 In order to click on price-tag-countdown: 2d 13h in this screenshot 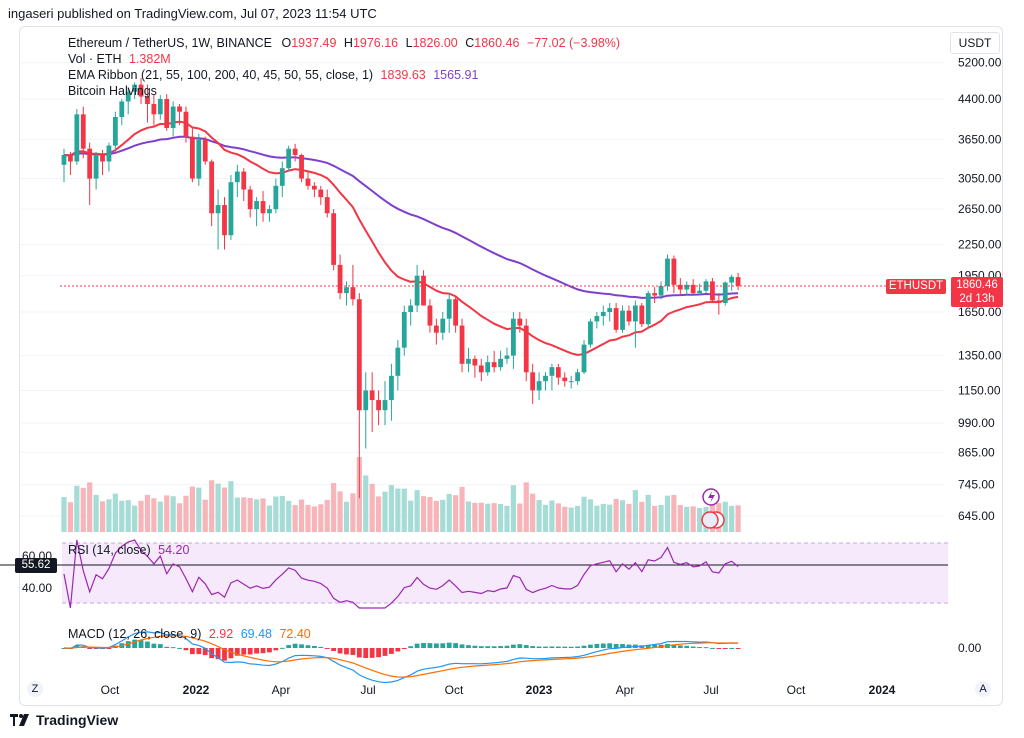, I will do `click(977, 299)`.